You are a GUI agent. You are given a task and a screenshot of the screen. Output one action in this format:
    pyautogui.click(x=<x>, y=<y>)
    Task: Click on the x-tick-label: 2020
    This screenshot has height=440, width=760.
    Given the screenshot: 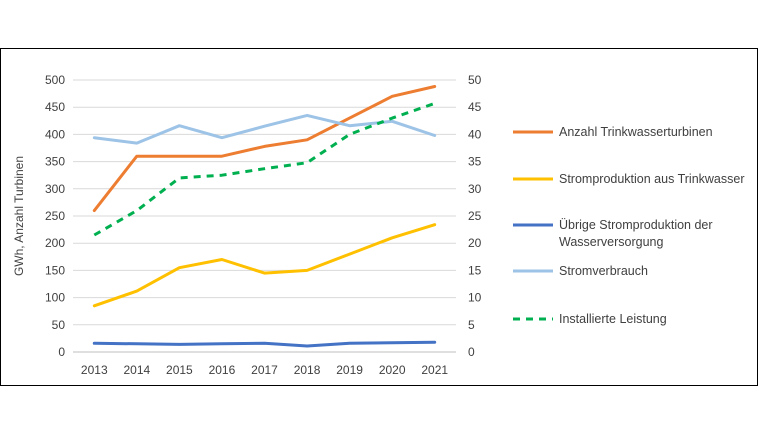 What is the action you would take?
    pyautogui.click(x=392, y=370)
    